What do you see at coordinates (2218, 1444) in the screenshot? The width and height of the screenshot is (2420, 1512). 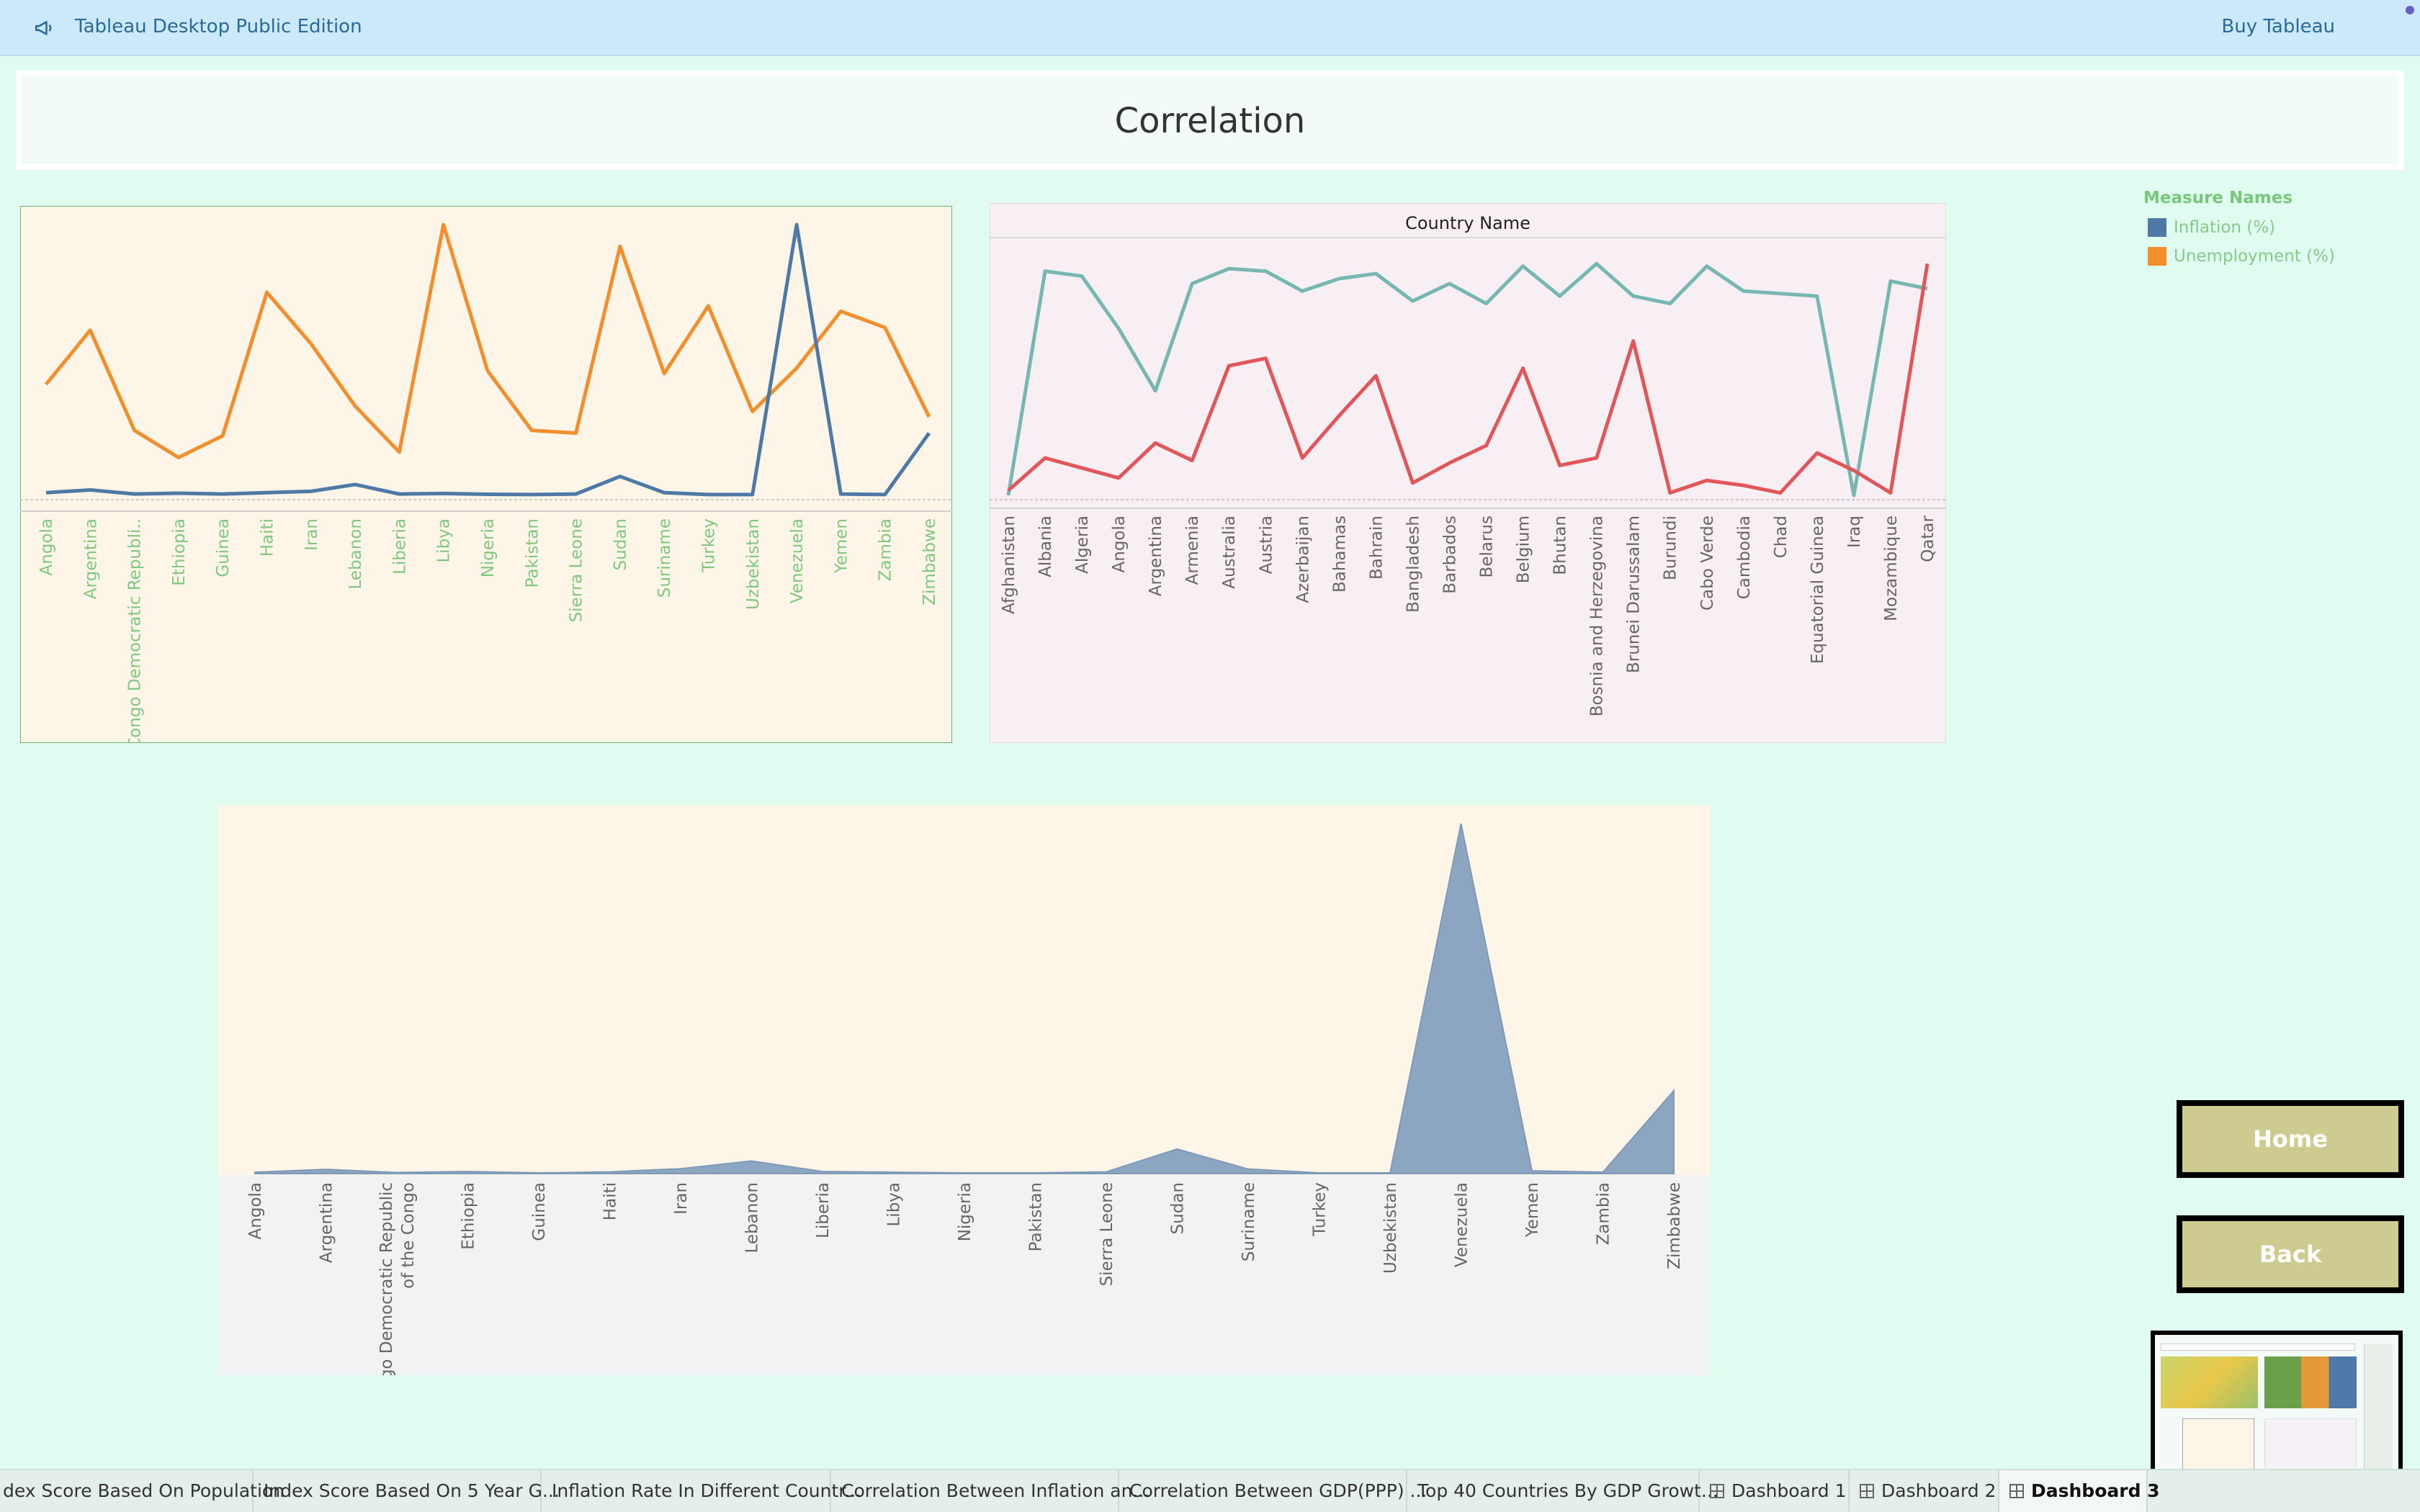 I see `thumb-chart-area` at bounding box center [2218, 1444].